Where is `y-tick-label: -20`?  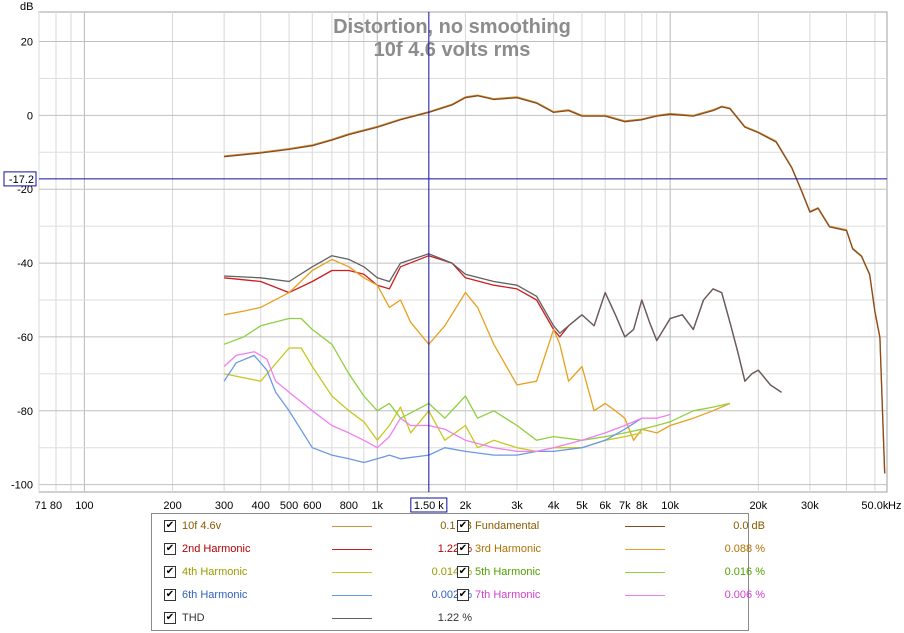 y-tick-label: -20 is located at coordinates (25, 190).